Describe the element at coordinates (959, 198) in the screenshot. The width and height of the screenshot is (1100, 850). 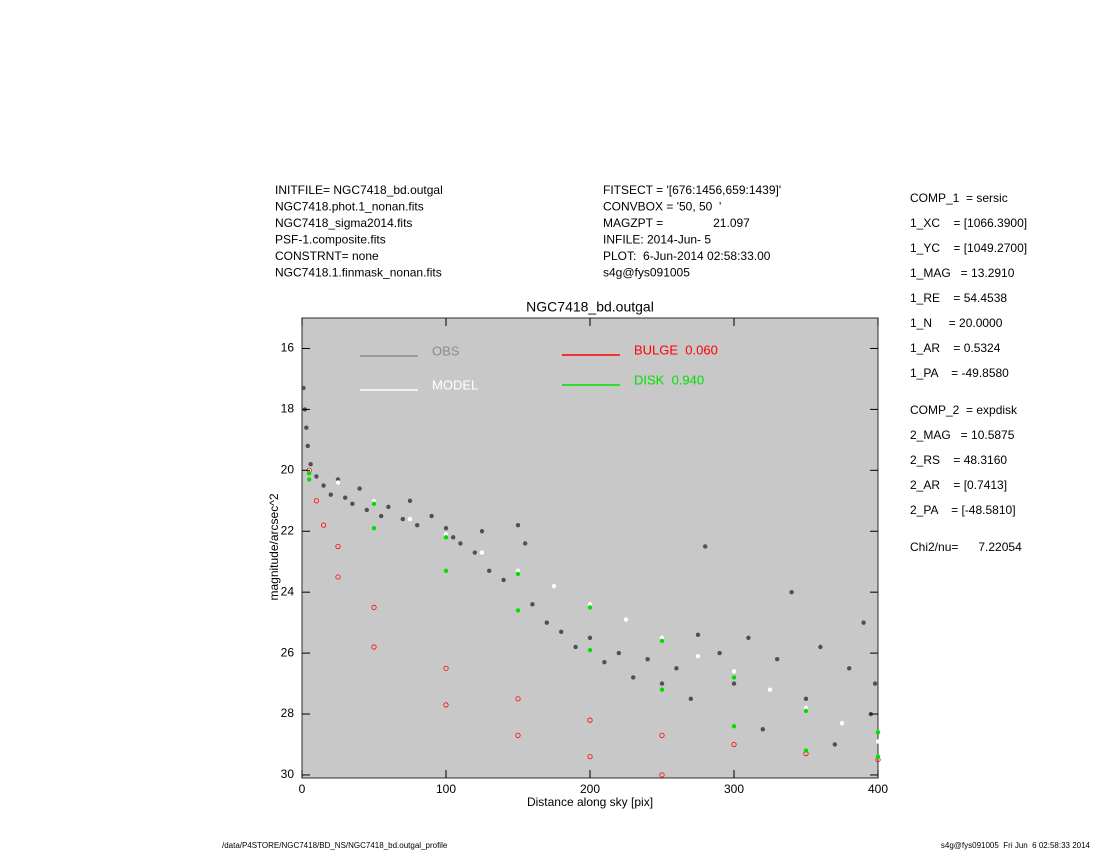
I see `fit-parameter: COMP_1 = sersic` at that location.